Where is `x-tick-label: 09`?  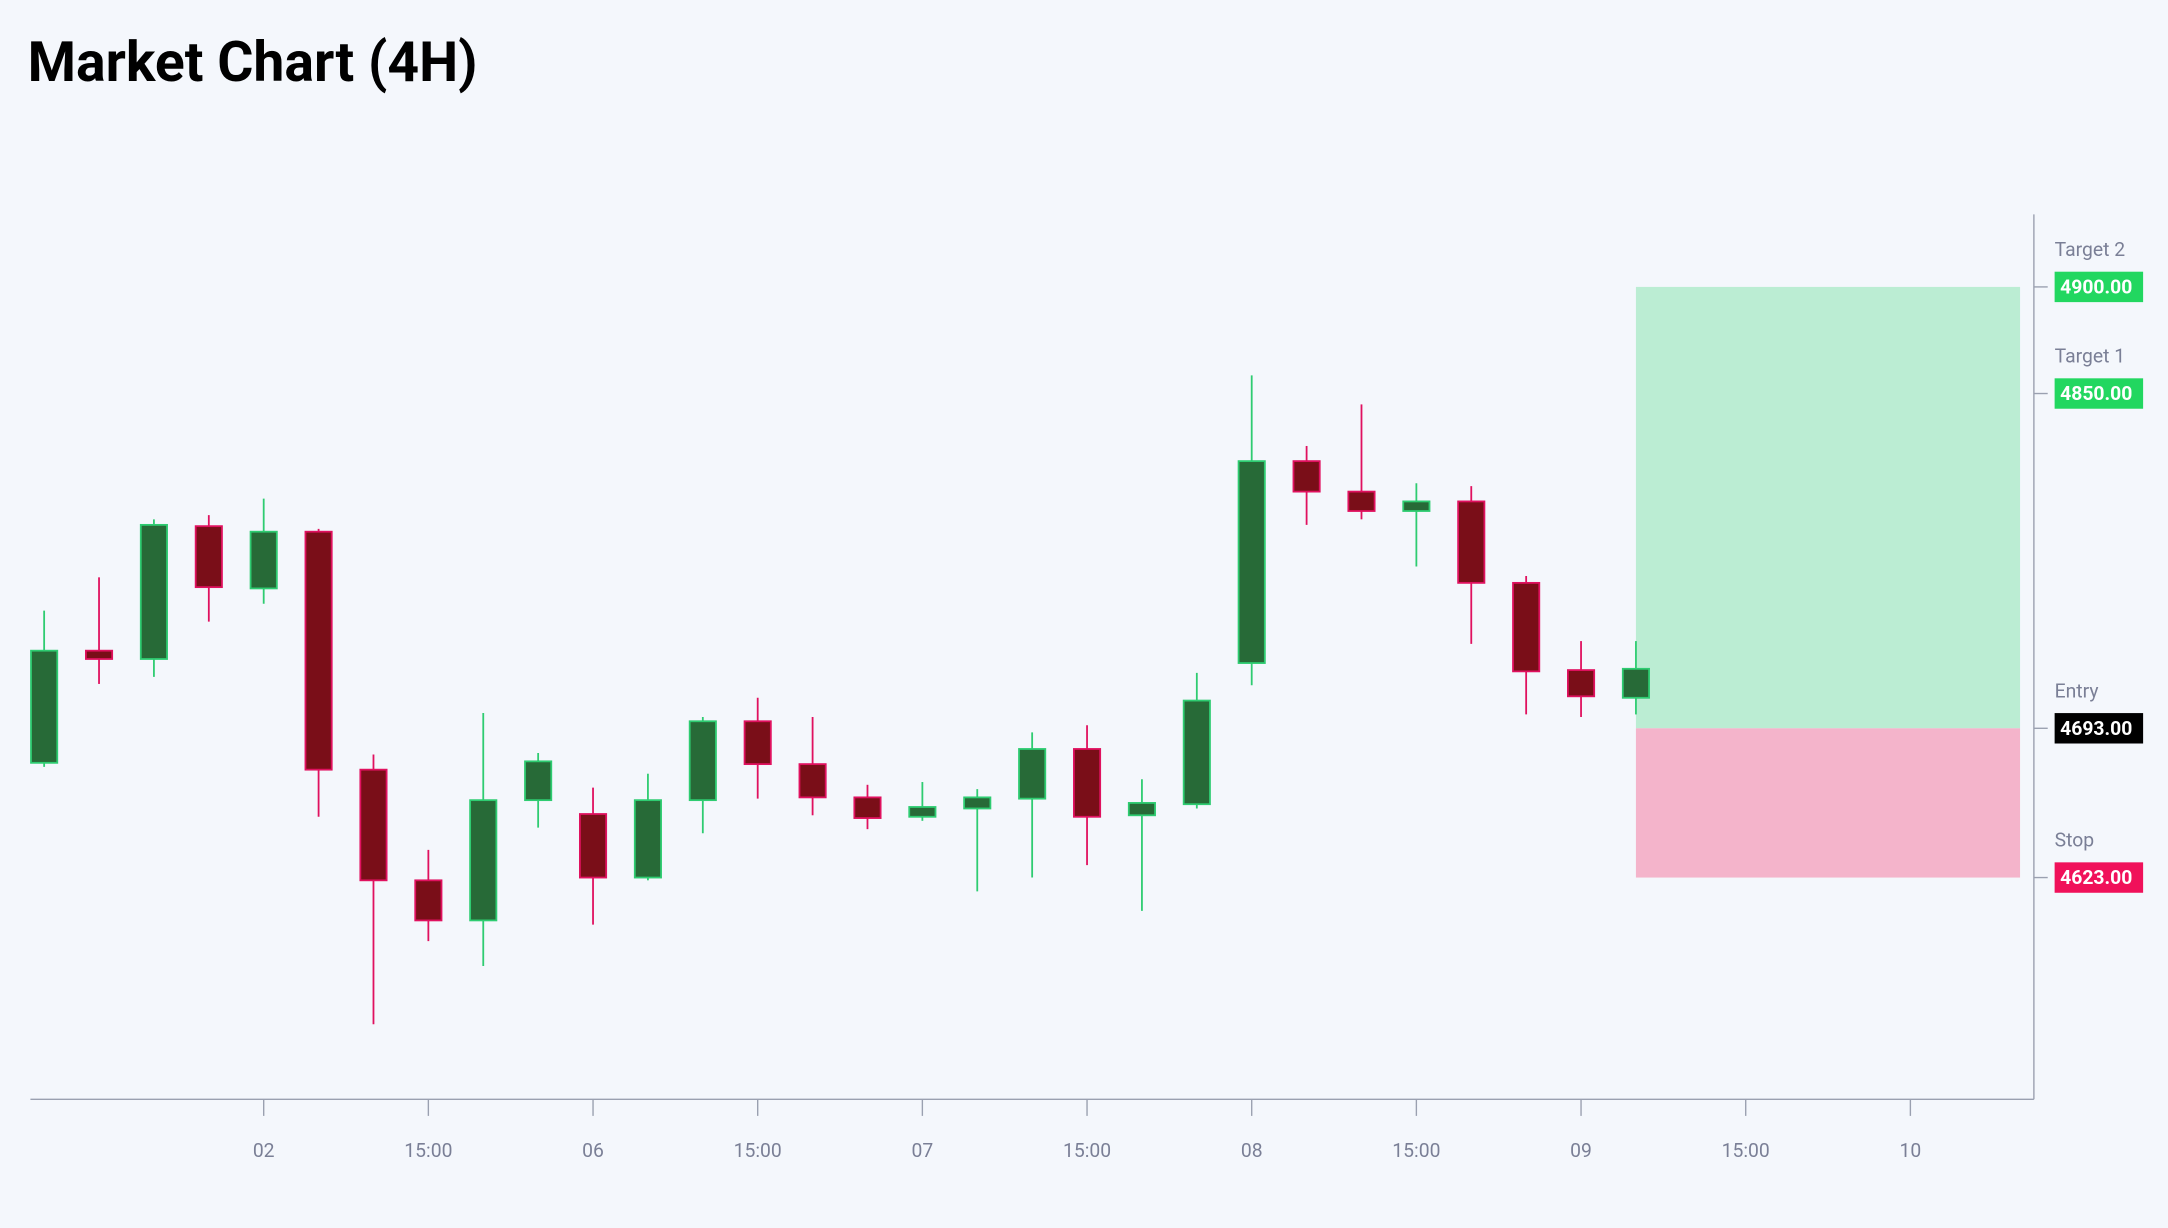 x-tick-label: 09 is located at coordinates (1581, 1150).